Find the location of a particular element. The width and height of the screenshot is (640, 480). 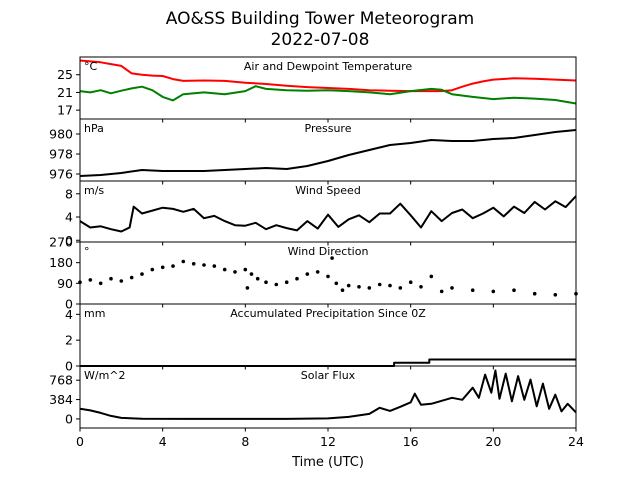

unit-label-wind_speed: m/s is located at coordinates (94, 190).